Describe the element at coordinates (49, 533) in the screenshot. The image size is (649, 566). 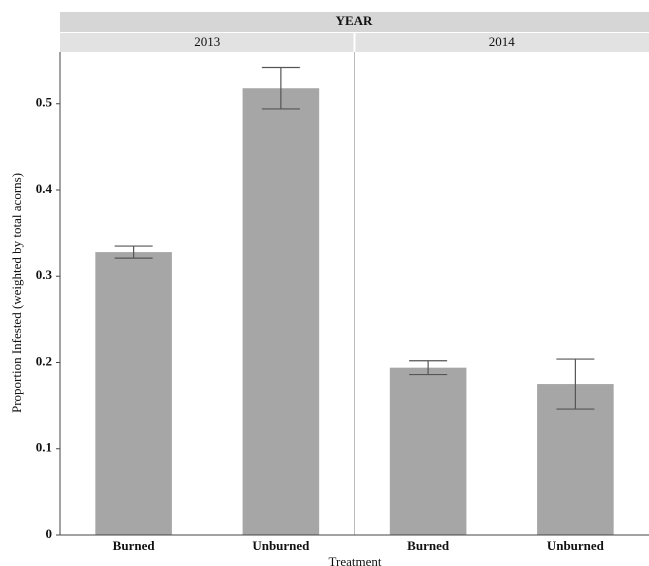
I see `y-tick-label: 0` at that location.